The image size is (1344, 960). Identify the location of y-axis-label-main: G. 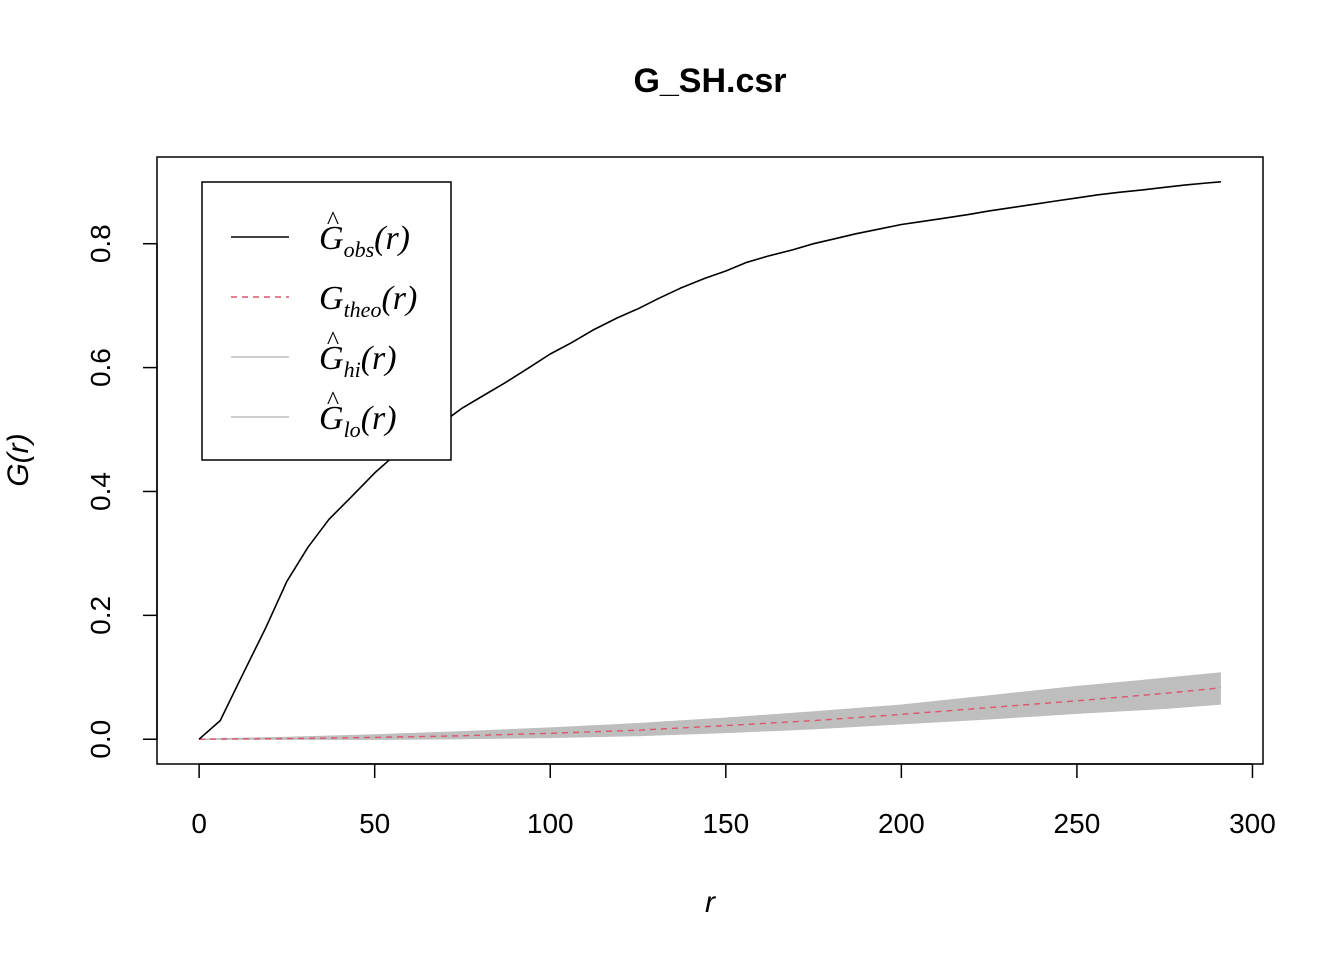
(18, 474).